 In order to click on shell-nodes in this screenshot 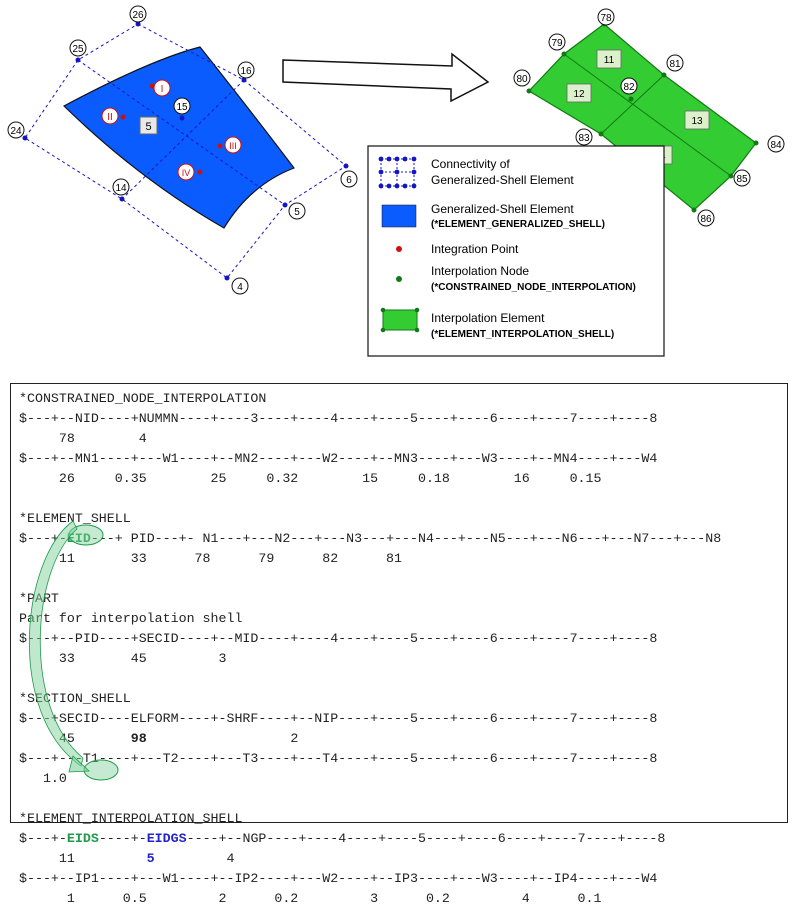, I will do `click(185, 151)`.